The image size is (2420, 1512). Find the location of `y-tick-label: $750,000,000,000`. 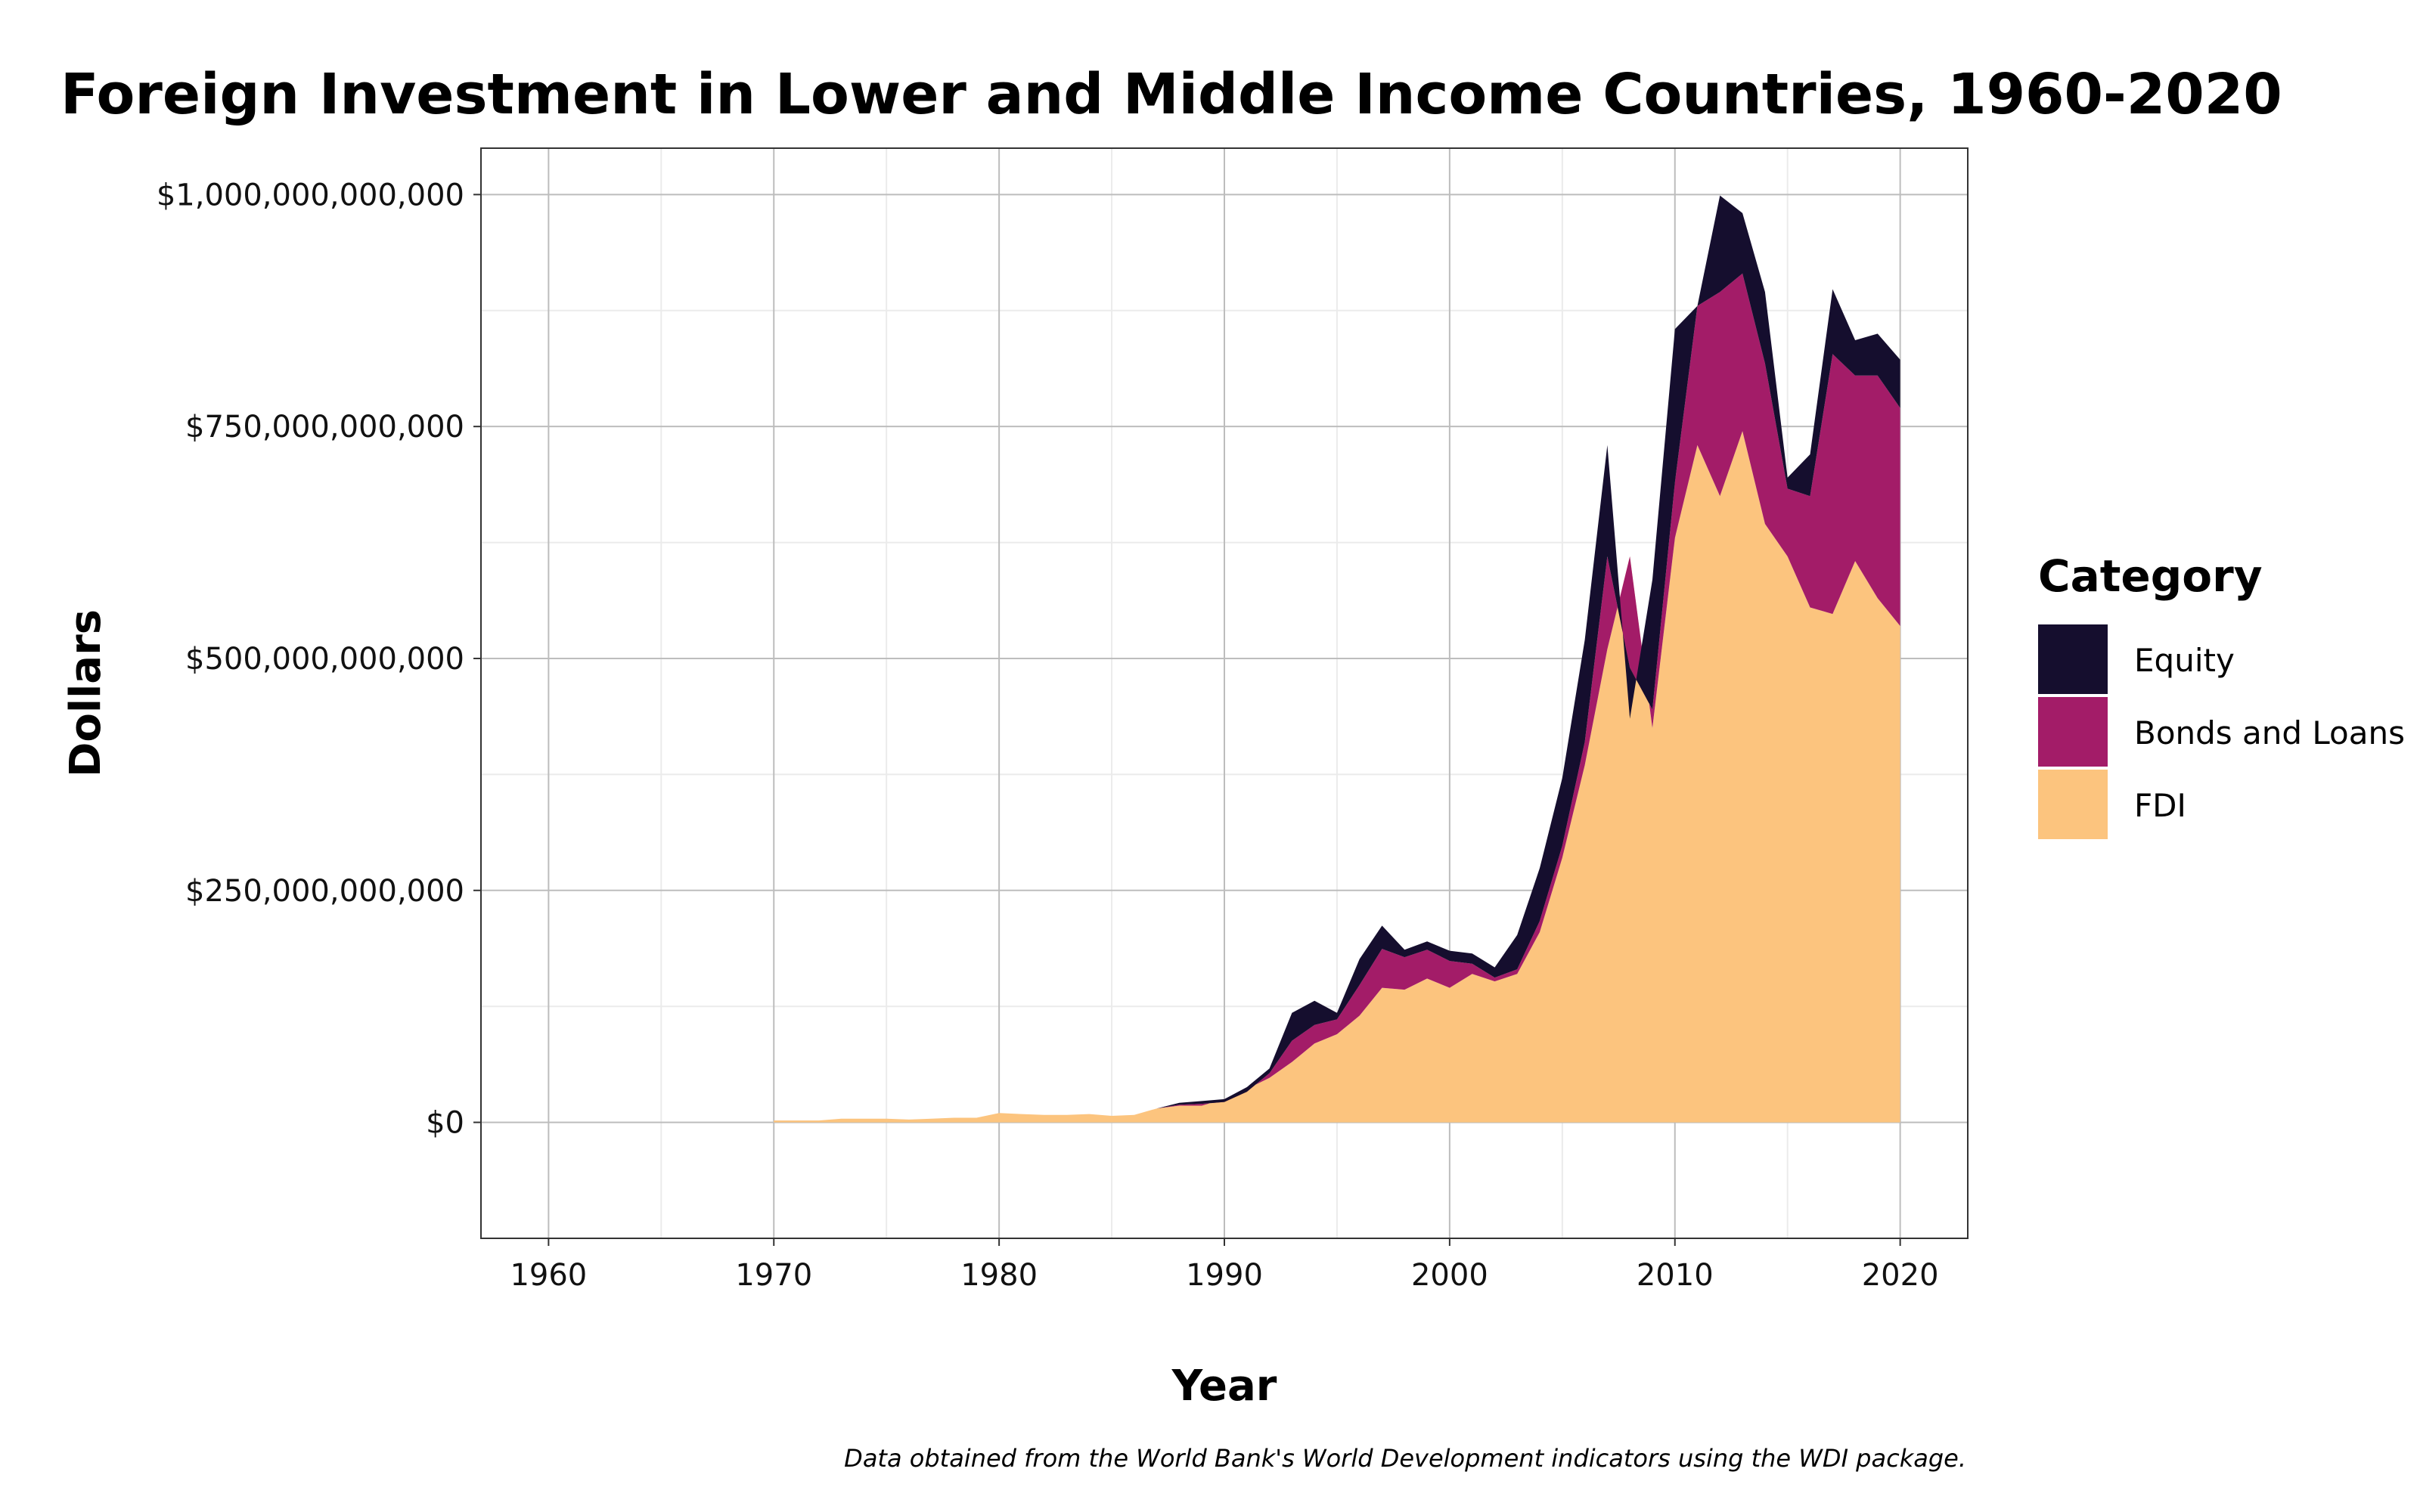

y-tick-label: $750,000,000,000 is located at coordinates (324, 427).